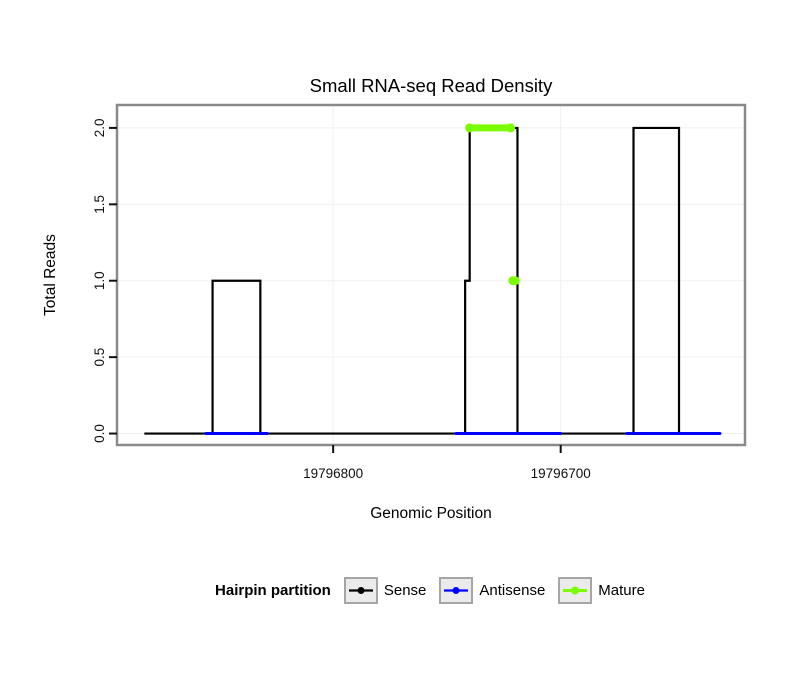 This screenshot has width=810, height=690. I want to click on antisense-dot-icon, so click(456, 590).